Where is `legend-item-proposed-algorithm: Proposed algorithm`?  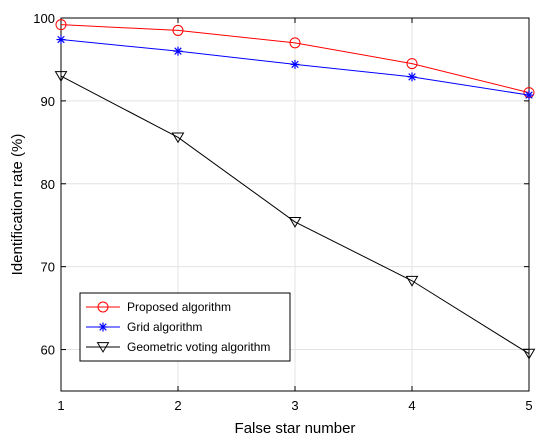
legend-item-proposed-algorithm: Proposed algorithm is located at coordinates (158, 307).